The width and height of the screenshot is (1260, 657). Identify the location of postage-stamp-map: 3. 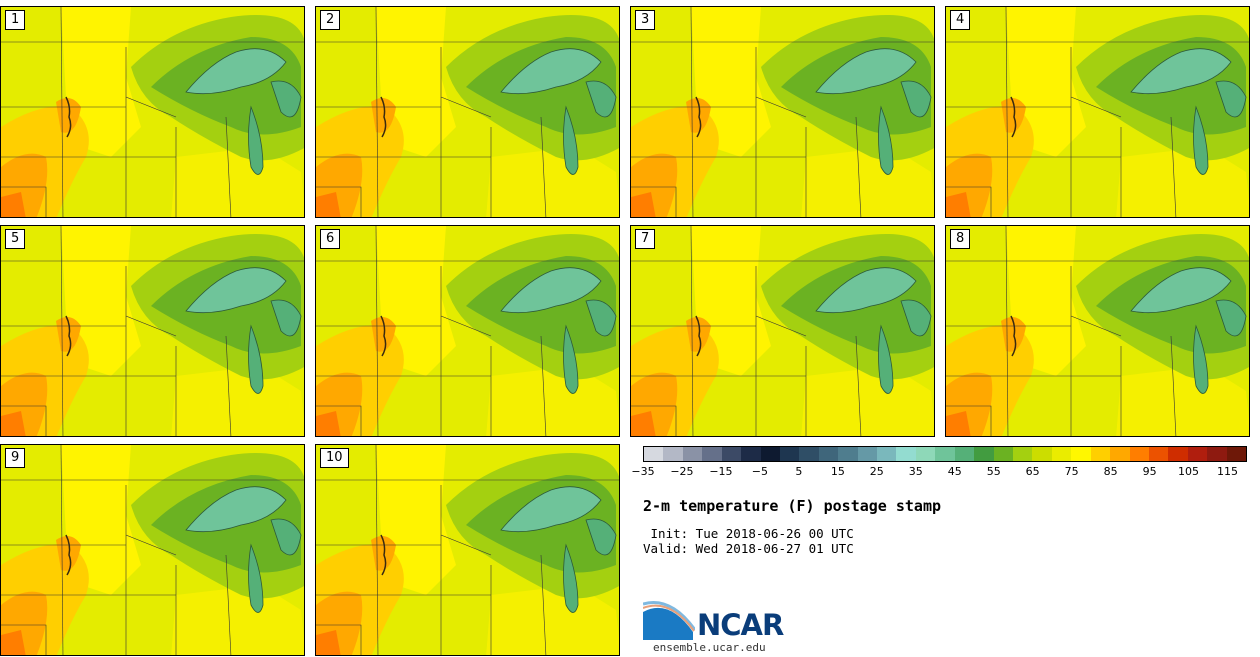
(782, 112).